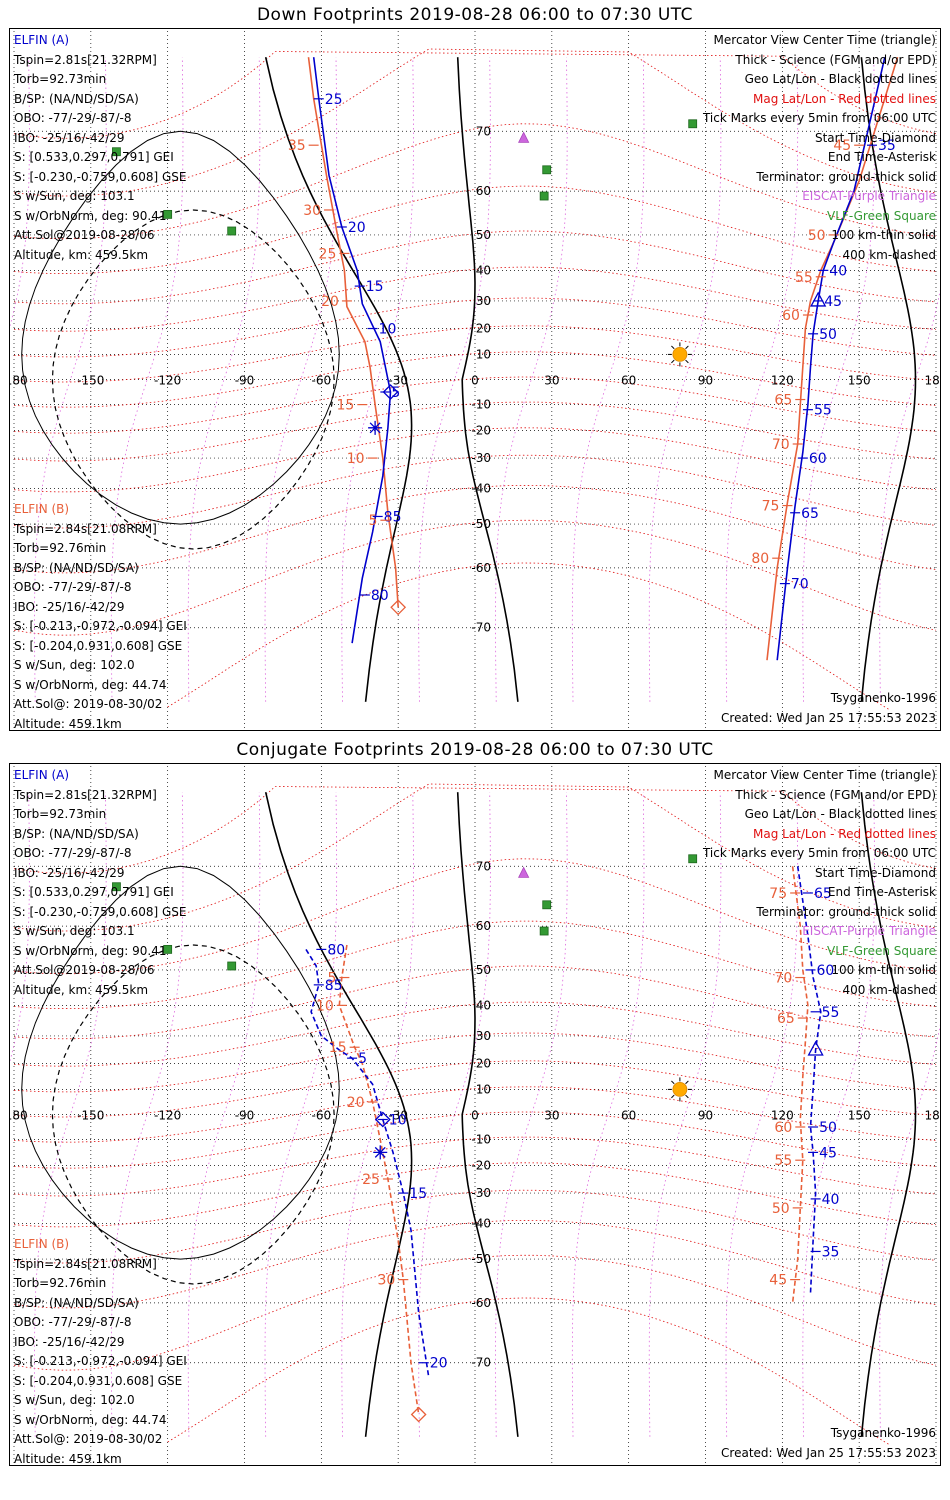 This screenshot has height=1500, width=950. Describe the element at coordinates (932, 1116) in the screenshot. I see `x-tick-label: 180` at that location.